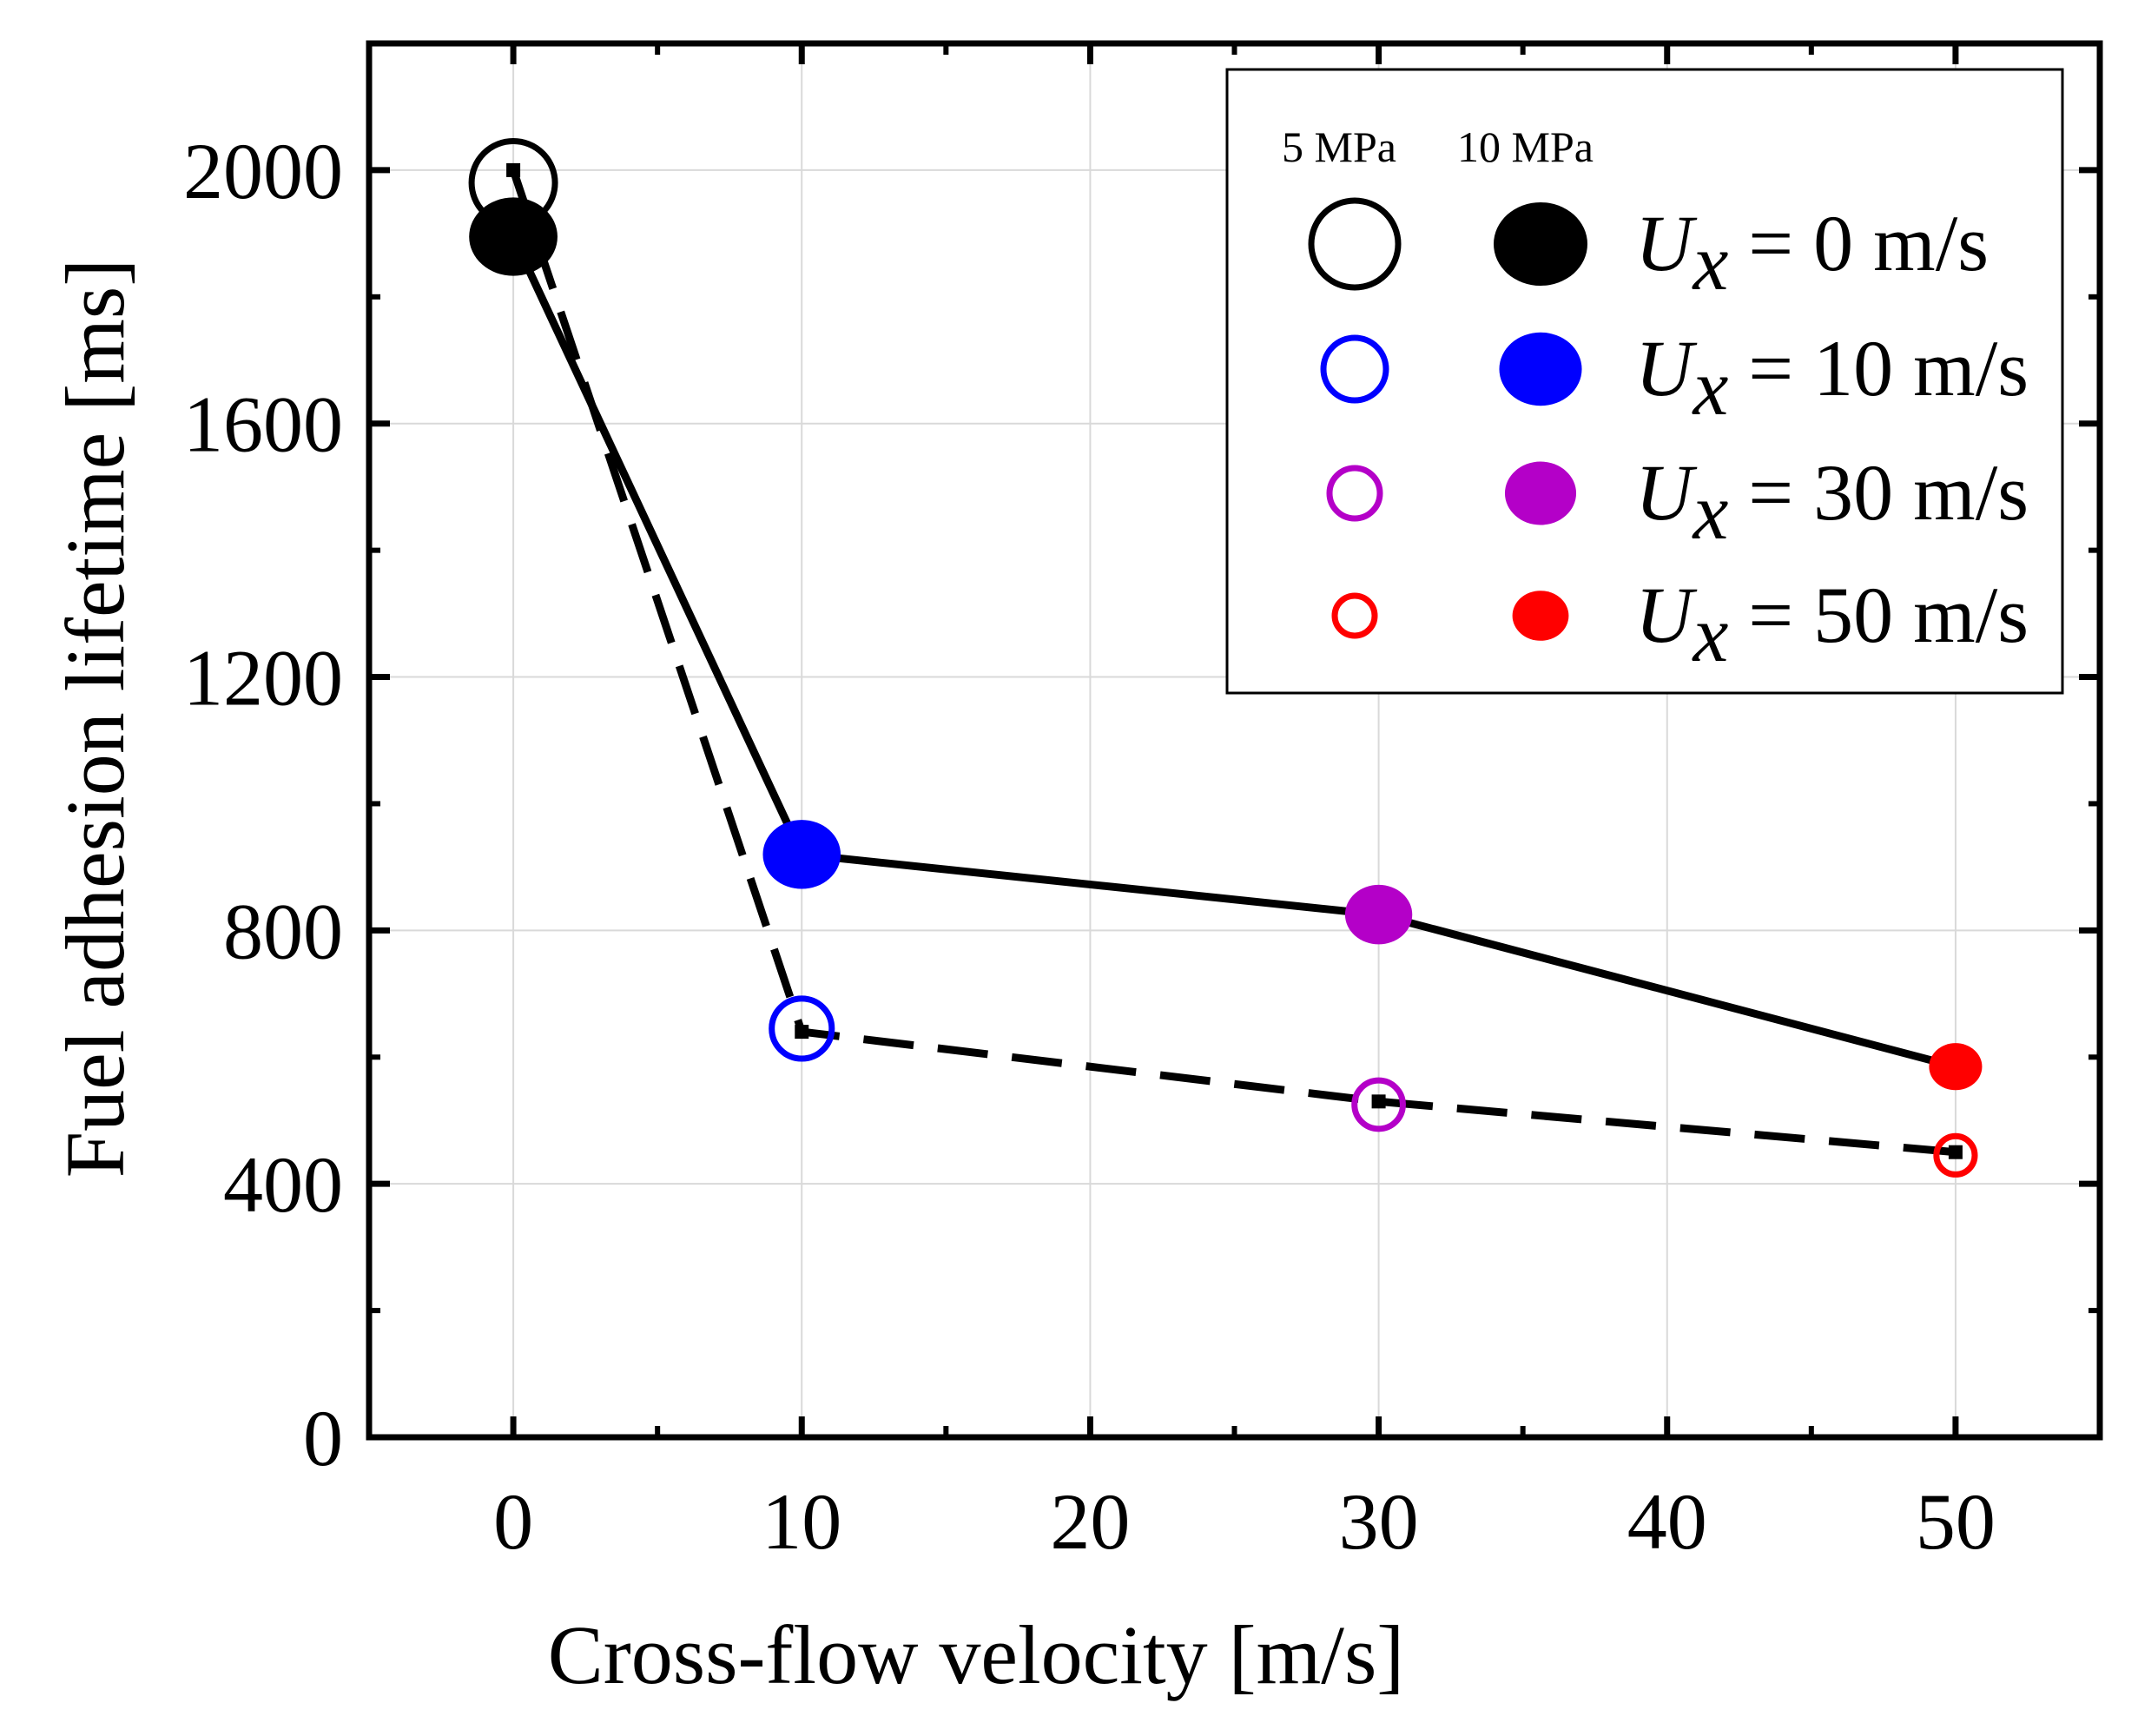 Image resolution: width=2138 pixels, height=1736 pixels. Describe the element at coordinates (976, 1654) in the screenshot. I see `x-axis-label: Cross-flow velocity [m/s]` at that location.